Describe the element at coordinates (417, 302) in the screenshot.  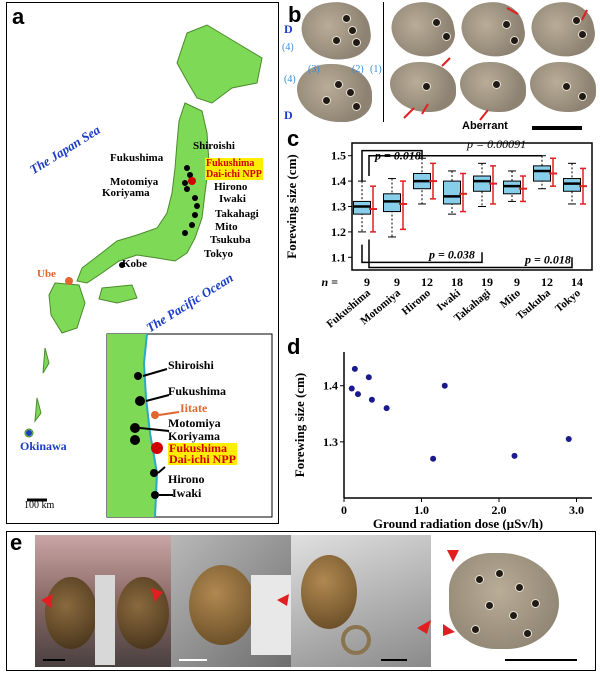
I see `category-label: Hirono` at that location.